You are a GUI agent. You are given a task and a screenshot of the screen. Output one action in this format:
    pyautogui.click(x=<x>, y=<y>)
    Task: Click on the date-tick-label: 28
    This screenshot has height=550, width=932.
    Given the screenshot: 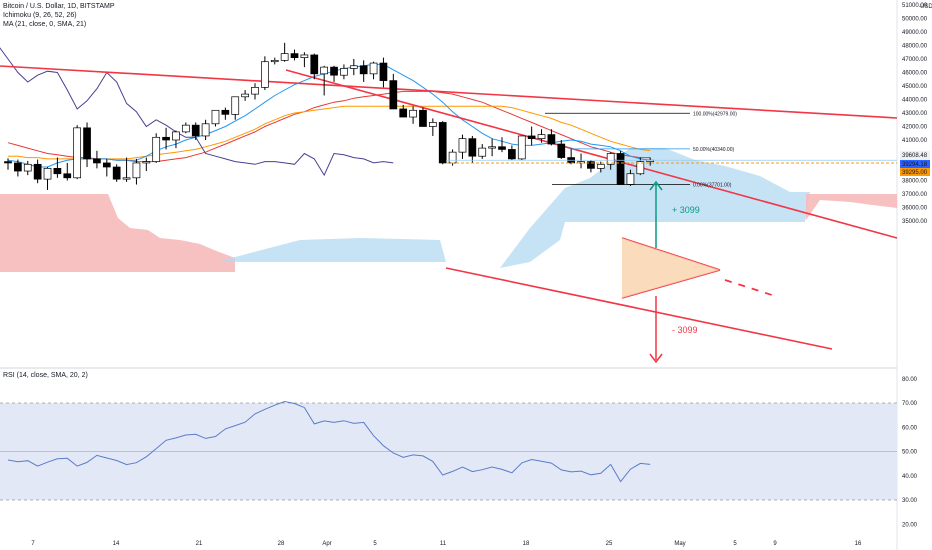 What is the action you would take?
    pyautogui.click(x=281, y=544)
    